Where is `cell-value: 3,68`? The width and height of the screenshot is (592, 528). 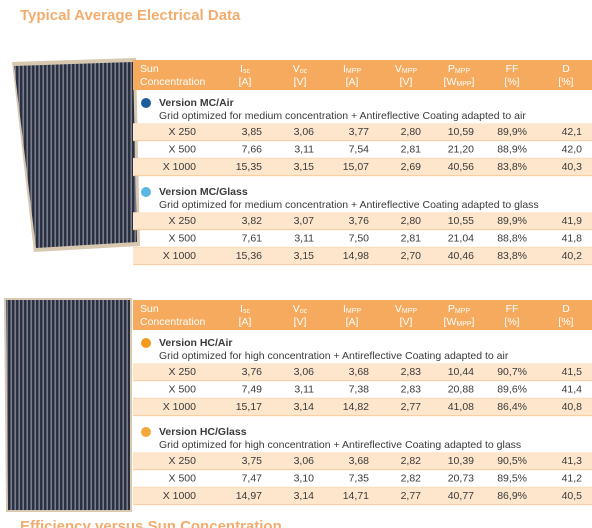 cell-value: 3,68 is located at coordinates (359, 461).